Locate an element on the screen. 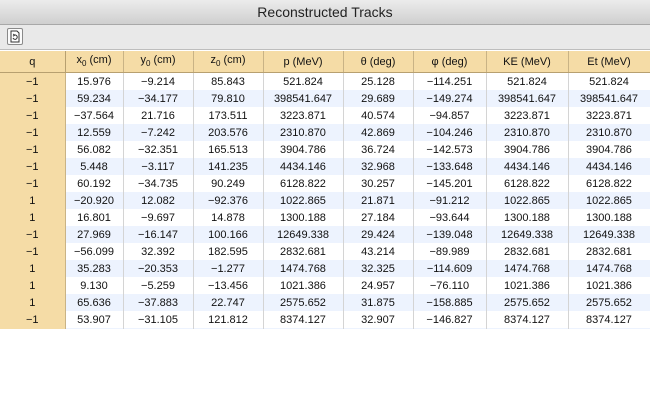 The image size is (650, 400). table-cell: −149.274 is located at coordinates (450, 98).